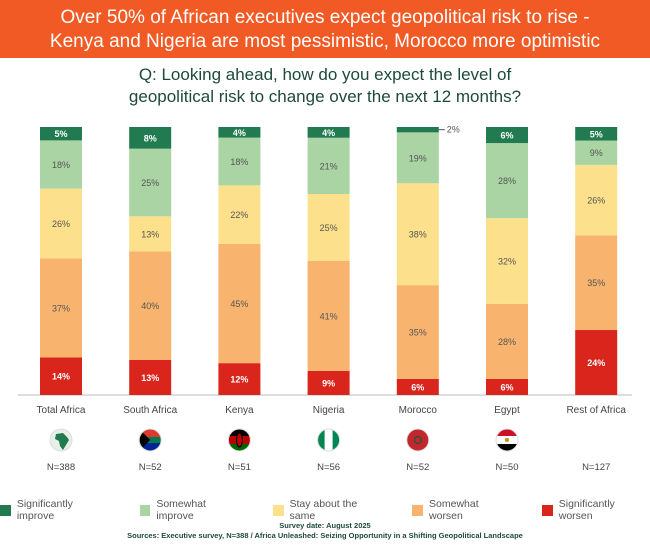 The image size is (650, 550). Describe the element at coordinates (325, 525) in the screenshot. I see `survey-date: Survey date: August 2025` at that location.